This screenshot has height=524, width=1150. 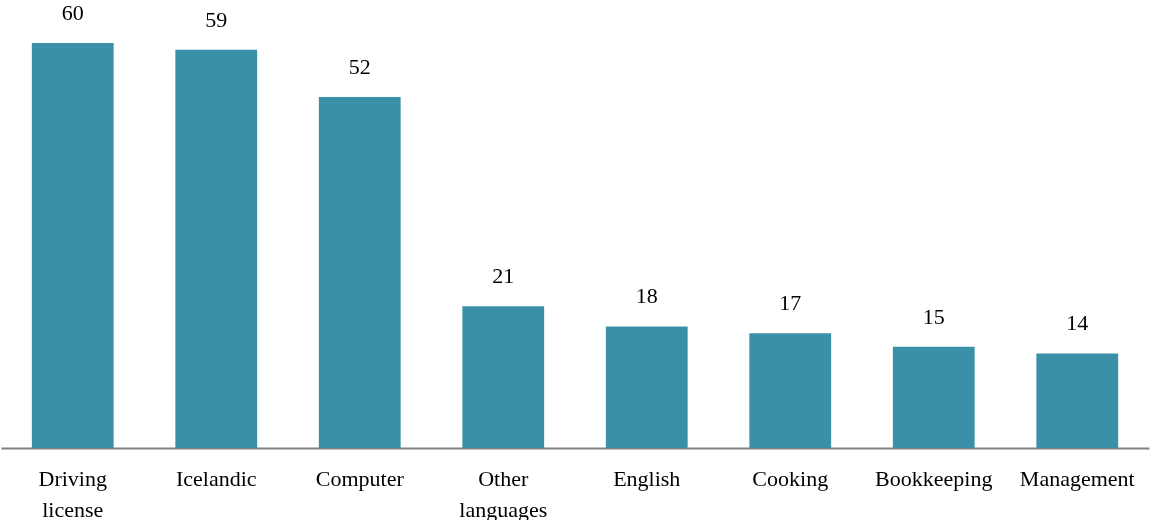 What do you see at coordinates (646, 296) in the screenshot?
I see `data-label: 18` at bounding box center [646, 296].